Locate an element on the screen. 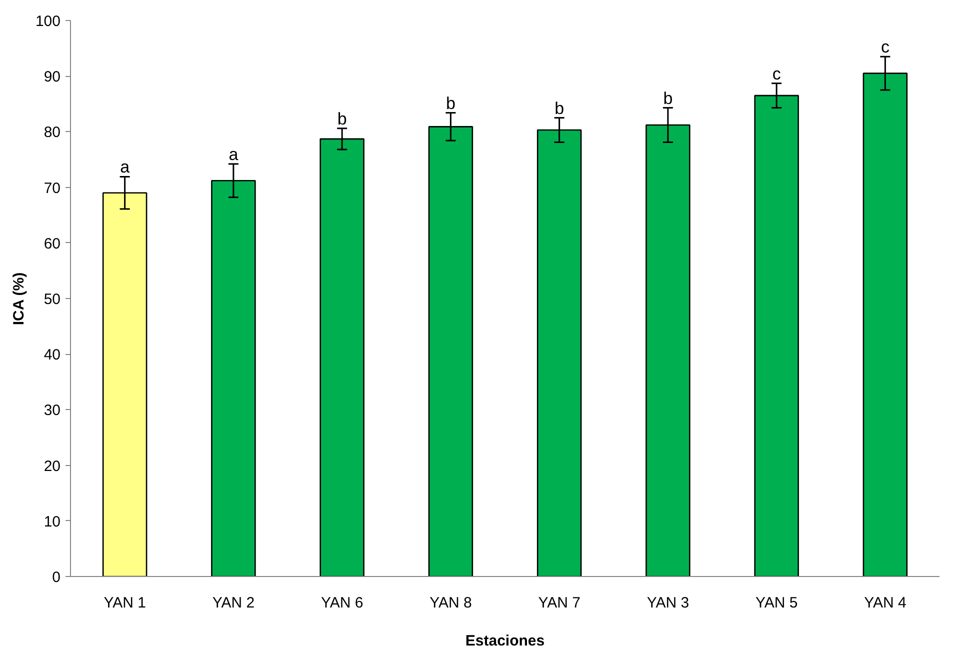 This screenshot has height=652, width=954. x-tick-label: YAN 1 is located at coordinates (125, 603).